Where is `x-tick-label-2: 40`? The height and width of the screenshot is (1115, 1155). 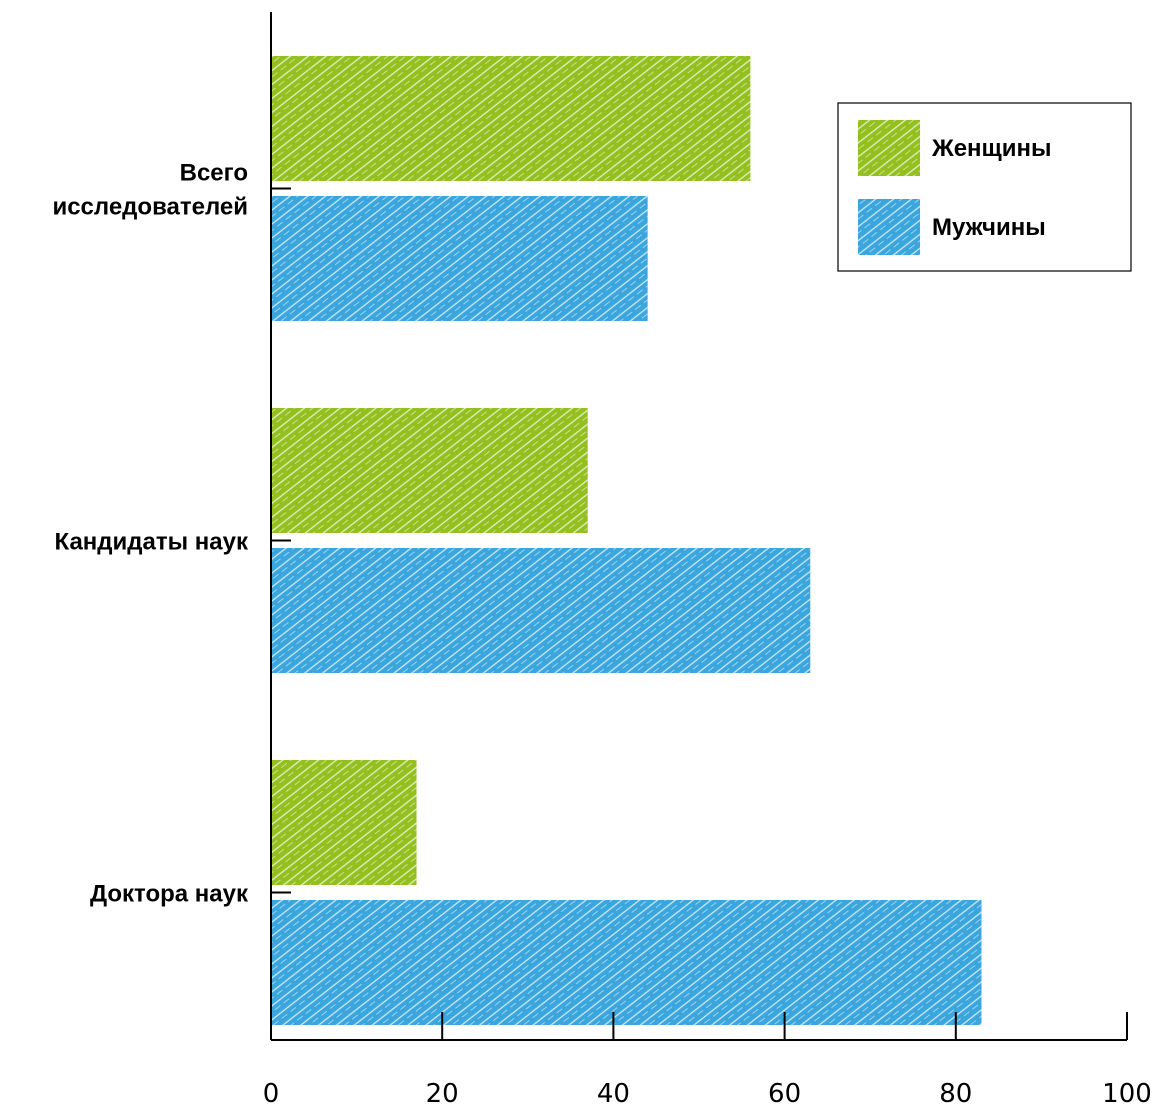 x-tick-label-2: 40 is located at coordinates (613, 1094).